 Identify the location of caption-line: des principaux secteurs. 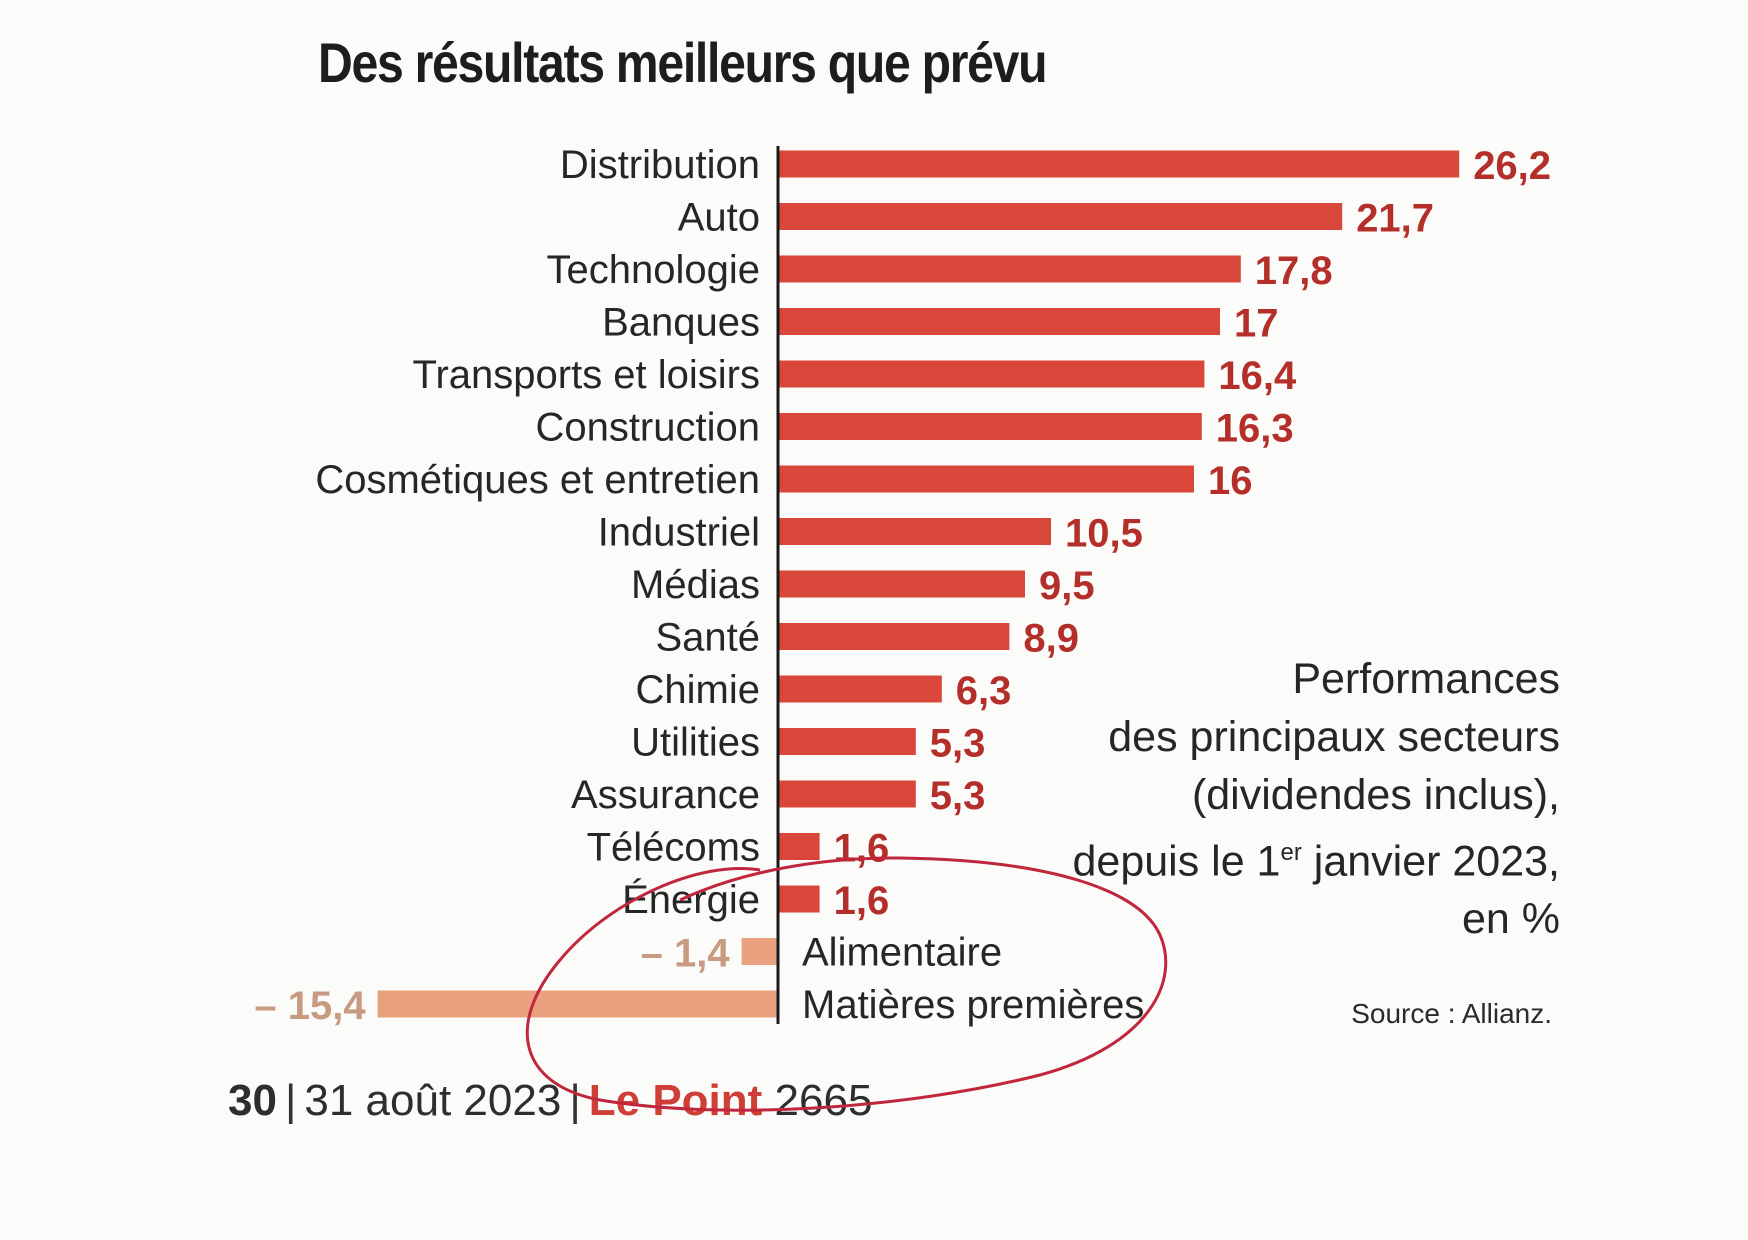
(1334, 737).